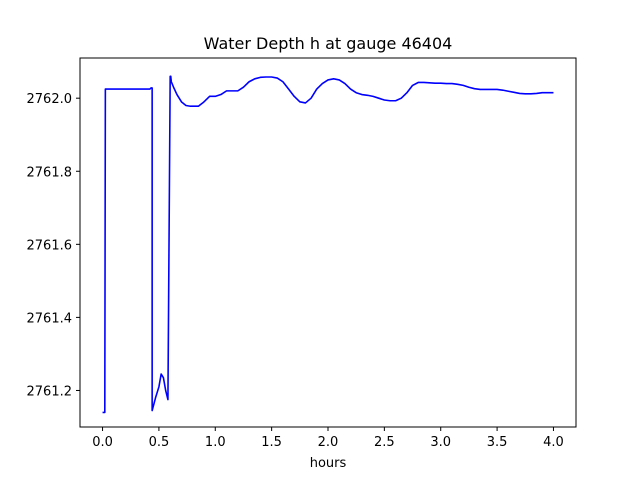 Image resolution: width=640 pixels, height=480 pixels. Describe the element at coordinates (328, 43) in the screenshot. I see `chart-title: Water Depth h at gauge 46404` at that location.